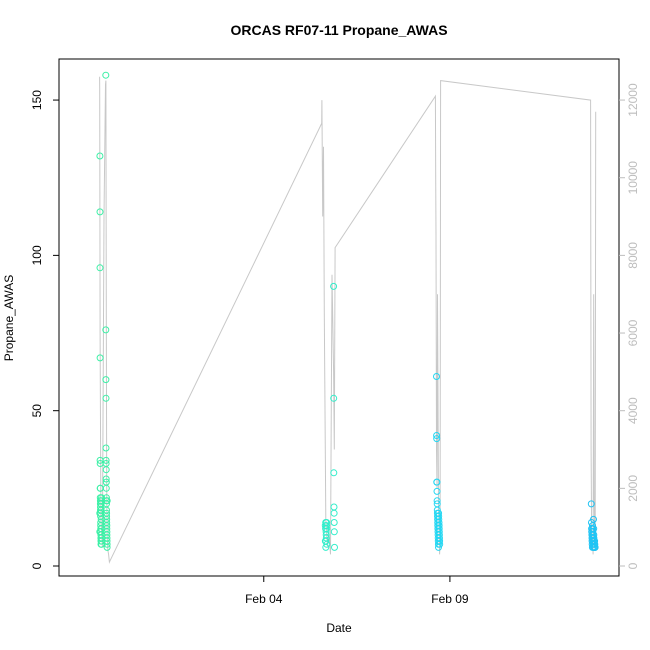  Describe the element at coordinates (37, 565) in the screenshot. I see `y-tick-label: 0` at that location.